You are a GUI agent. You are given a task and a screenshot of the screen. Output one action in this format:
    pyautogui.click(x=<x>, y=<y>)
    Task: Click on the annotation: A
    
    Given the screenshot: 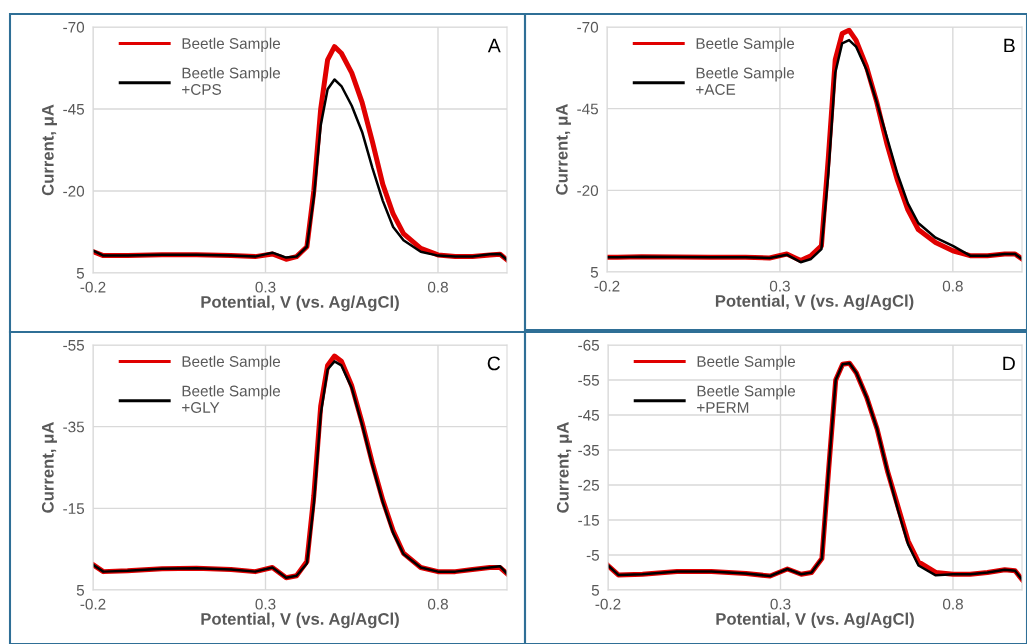 What is the action you would take?
    pyautogui.click(x=494, y=45)
    